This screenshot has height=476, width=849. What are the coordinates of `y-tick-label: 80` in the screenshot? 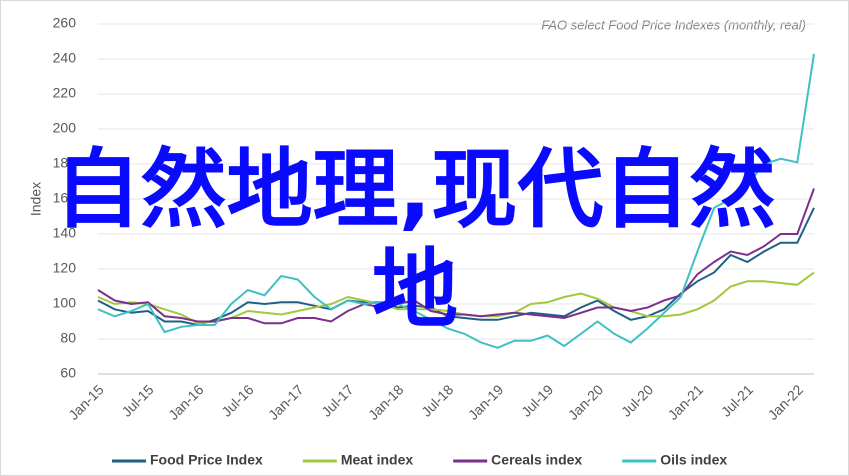 It's located at (68, 338).